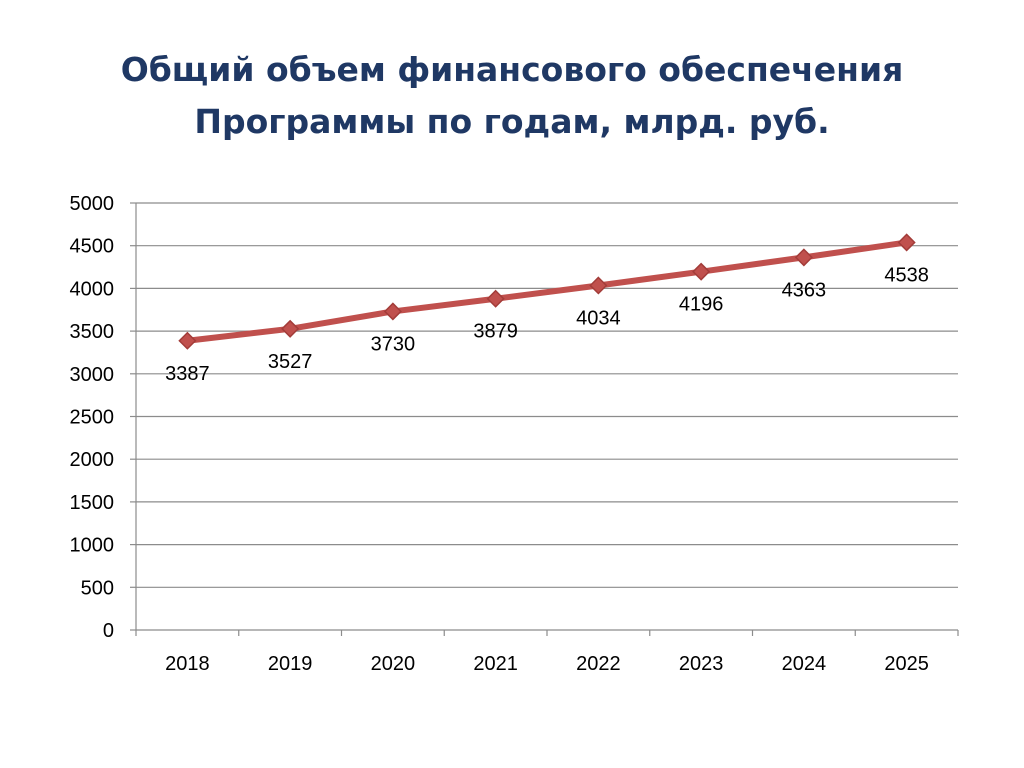 Image resolution: width=1024 pixels, height=768 pixels. I want to click on data-label: 4538, so click(906, 275).